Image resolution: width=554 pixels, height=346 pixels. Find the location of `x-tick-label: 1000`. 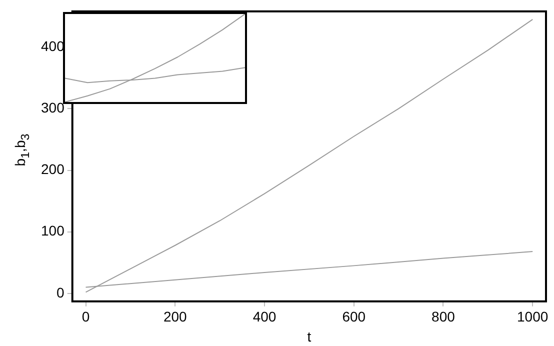

x-tick-label: 1000 is located at coordinates (532, 316).